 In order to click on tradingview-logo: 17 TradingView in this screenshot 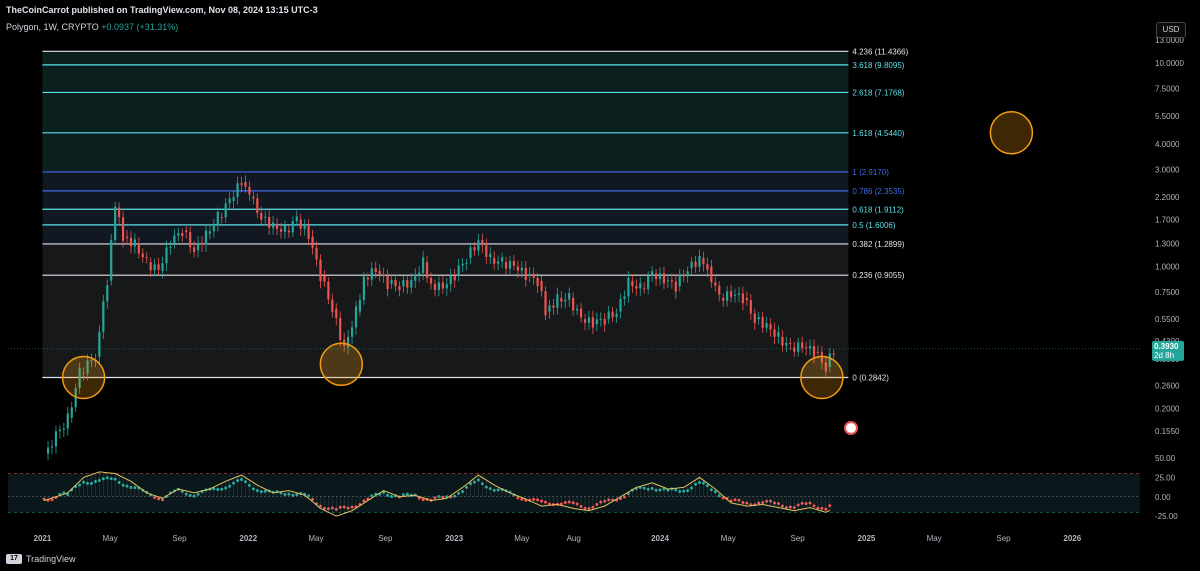, I will do `click(41, 559)`.